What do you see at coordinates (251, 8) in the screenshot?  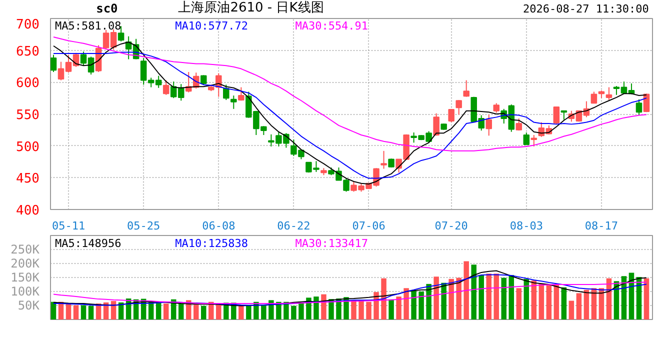 I see `chart-title: 上海原油2610 - 日K线图` at bounding box center [251, 8].